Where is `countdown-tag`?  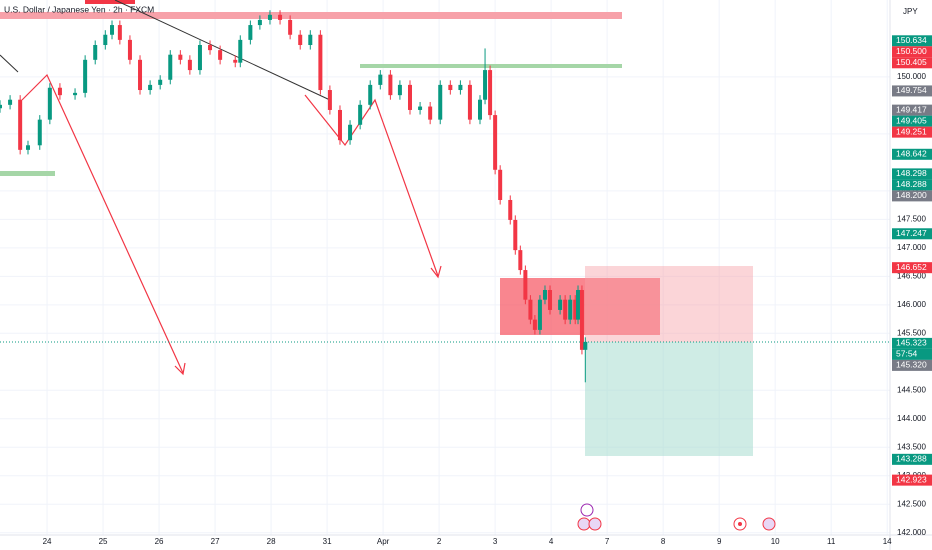 countdown-tag is located at coordinates (912, 354).